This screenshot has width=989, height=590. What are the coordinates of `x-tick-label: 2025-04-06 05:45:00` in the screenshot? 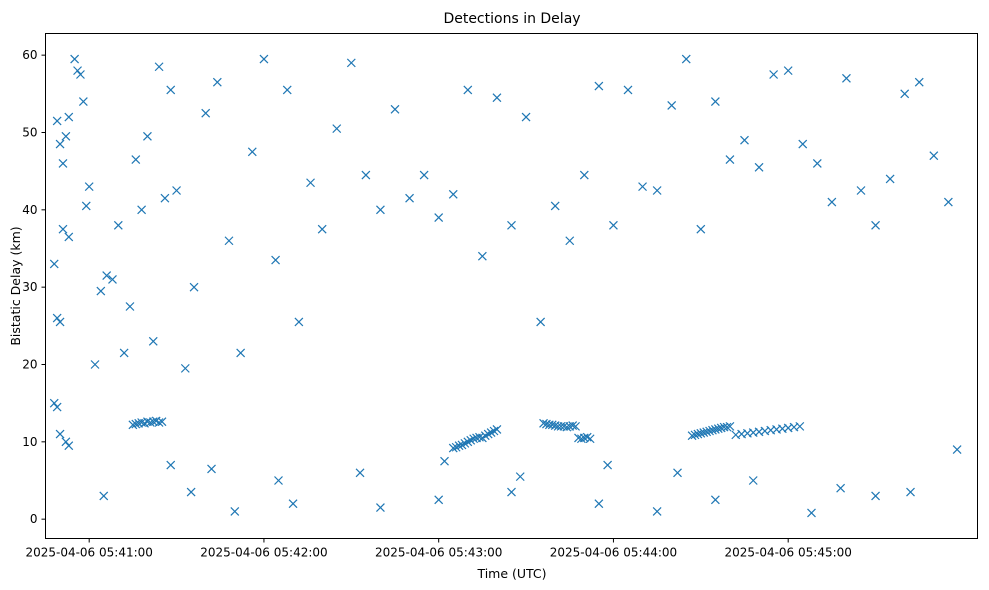 It's located at (787, 553).